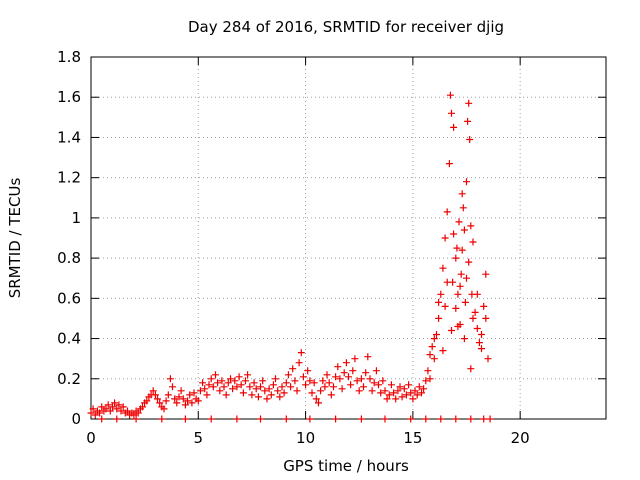 The height and width of the screenshot is (480, 640). What do you see at coordinates (69, 137) in the screenshot?
I see `y-tick-label: 1.4` at bounding box center [69, 137].